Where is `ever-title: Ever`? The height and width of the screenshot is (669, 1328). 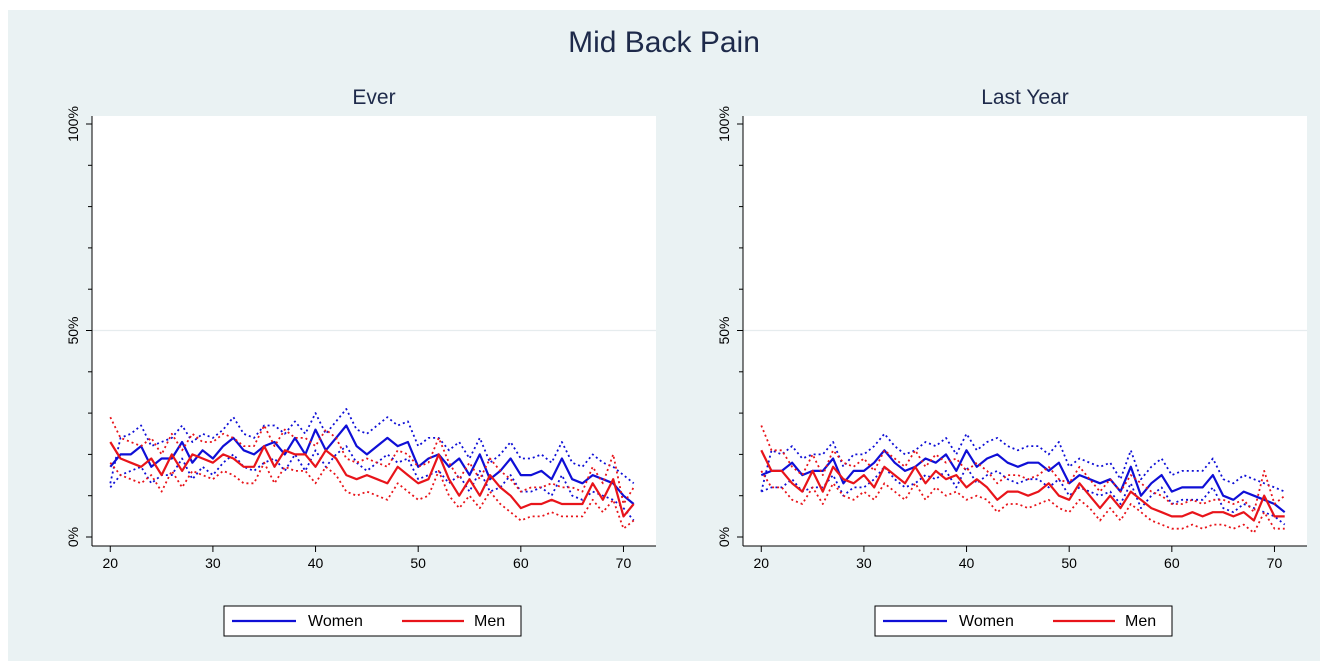 ever-title: Ever is located at coordinates (373, 97).